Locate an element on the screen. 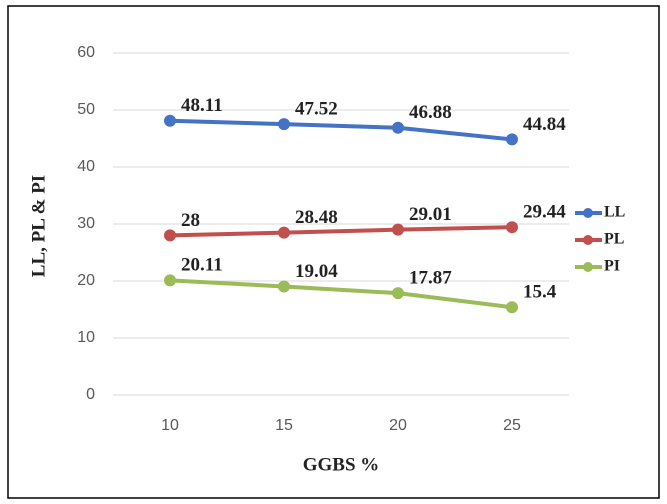 The height and width of the screenshot is (504, 667). legend-label: LL is located at coordinates (614, 212).